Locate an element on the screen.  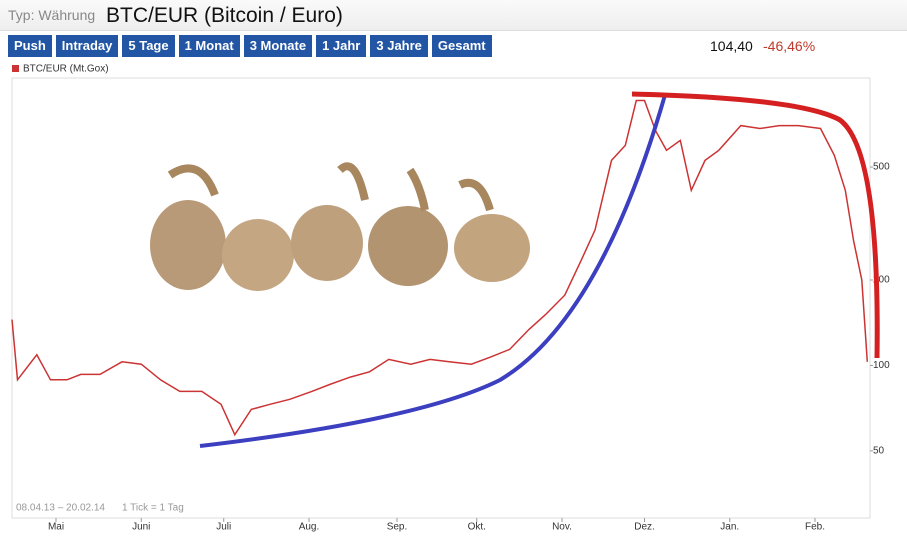
price: 104,40 is located at coordinates (731, 46).